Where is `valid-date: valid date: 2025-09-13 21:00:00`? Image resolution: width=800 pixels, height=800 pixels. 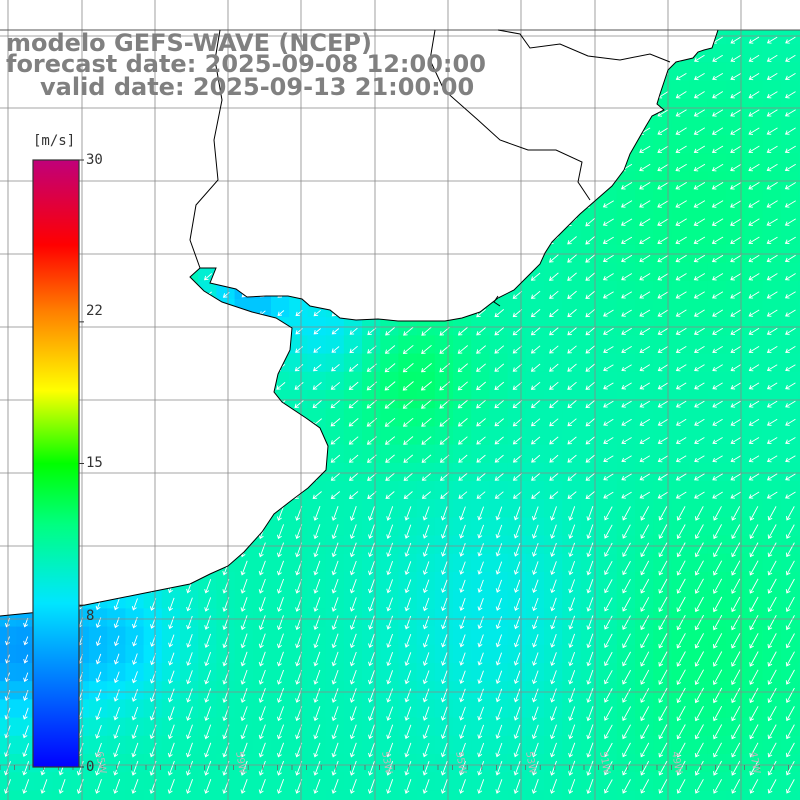 valid-date: valid date: 2025-09-13 21:00:00 is located at coordinates (257, 87).